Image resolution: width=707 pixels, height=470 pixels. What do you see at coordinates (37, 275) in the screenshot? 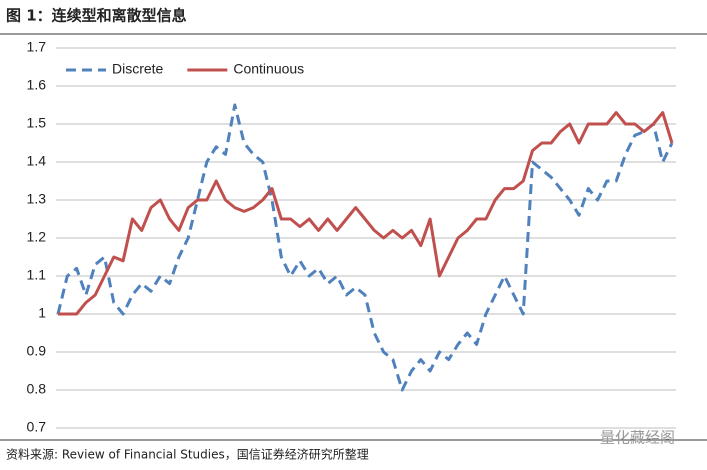
I see `y-tick-label: 1.1` at bounding box center [37, 275].